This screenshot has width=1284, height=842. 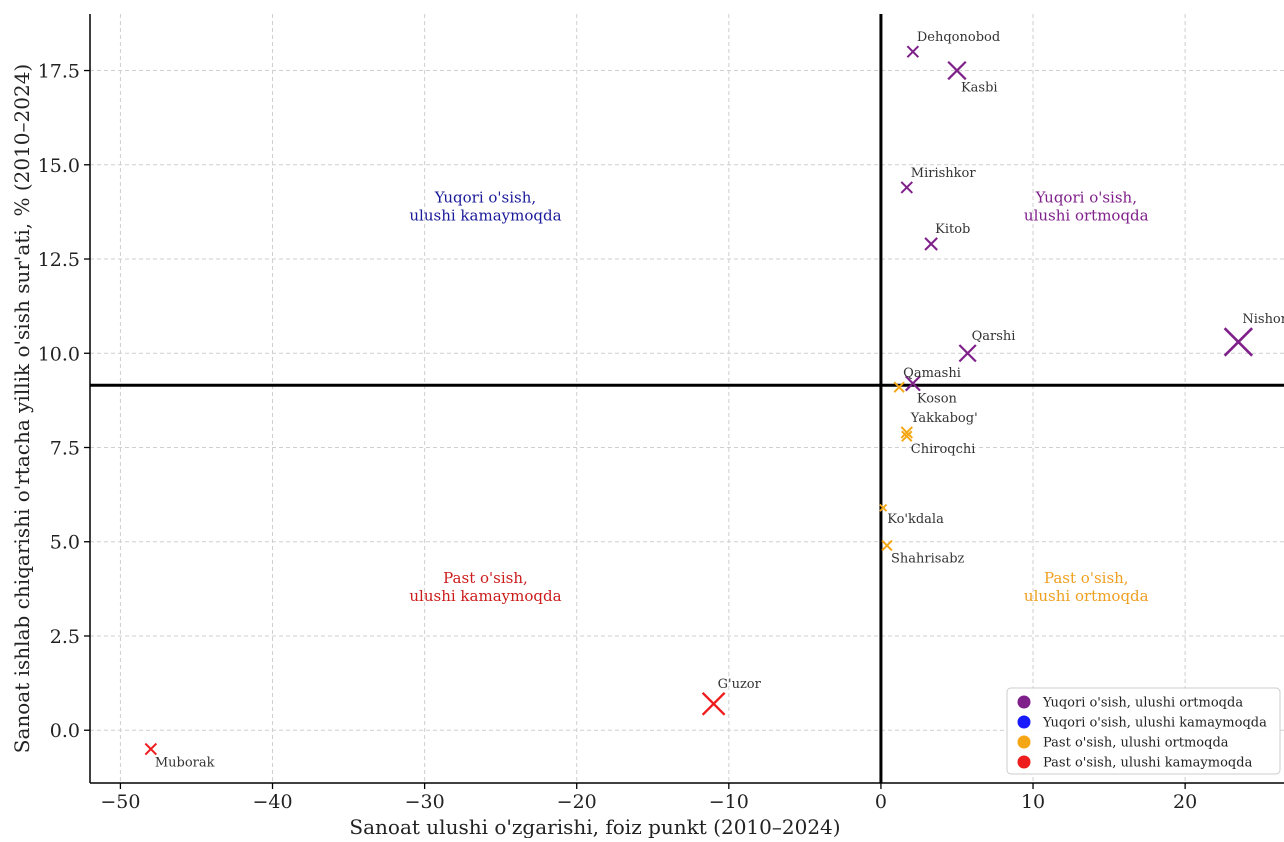 What do you see at coordinates (65, 637) in the screenshot?
I see `y-tick-label: 2.5` at bounding box center [65, 637].